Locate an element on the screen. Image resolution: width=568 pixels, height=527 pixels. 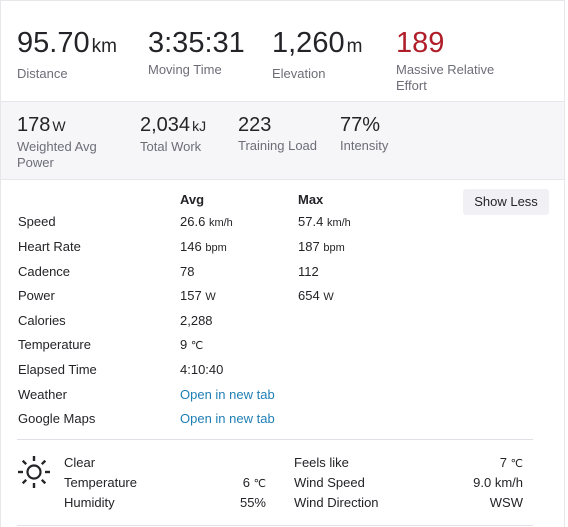
metric-avg-value: 146 is located at coordinates (191, 246).